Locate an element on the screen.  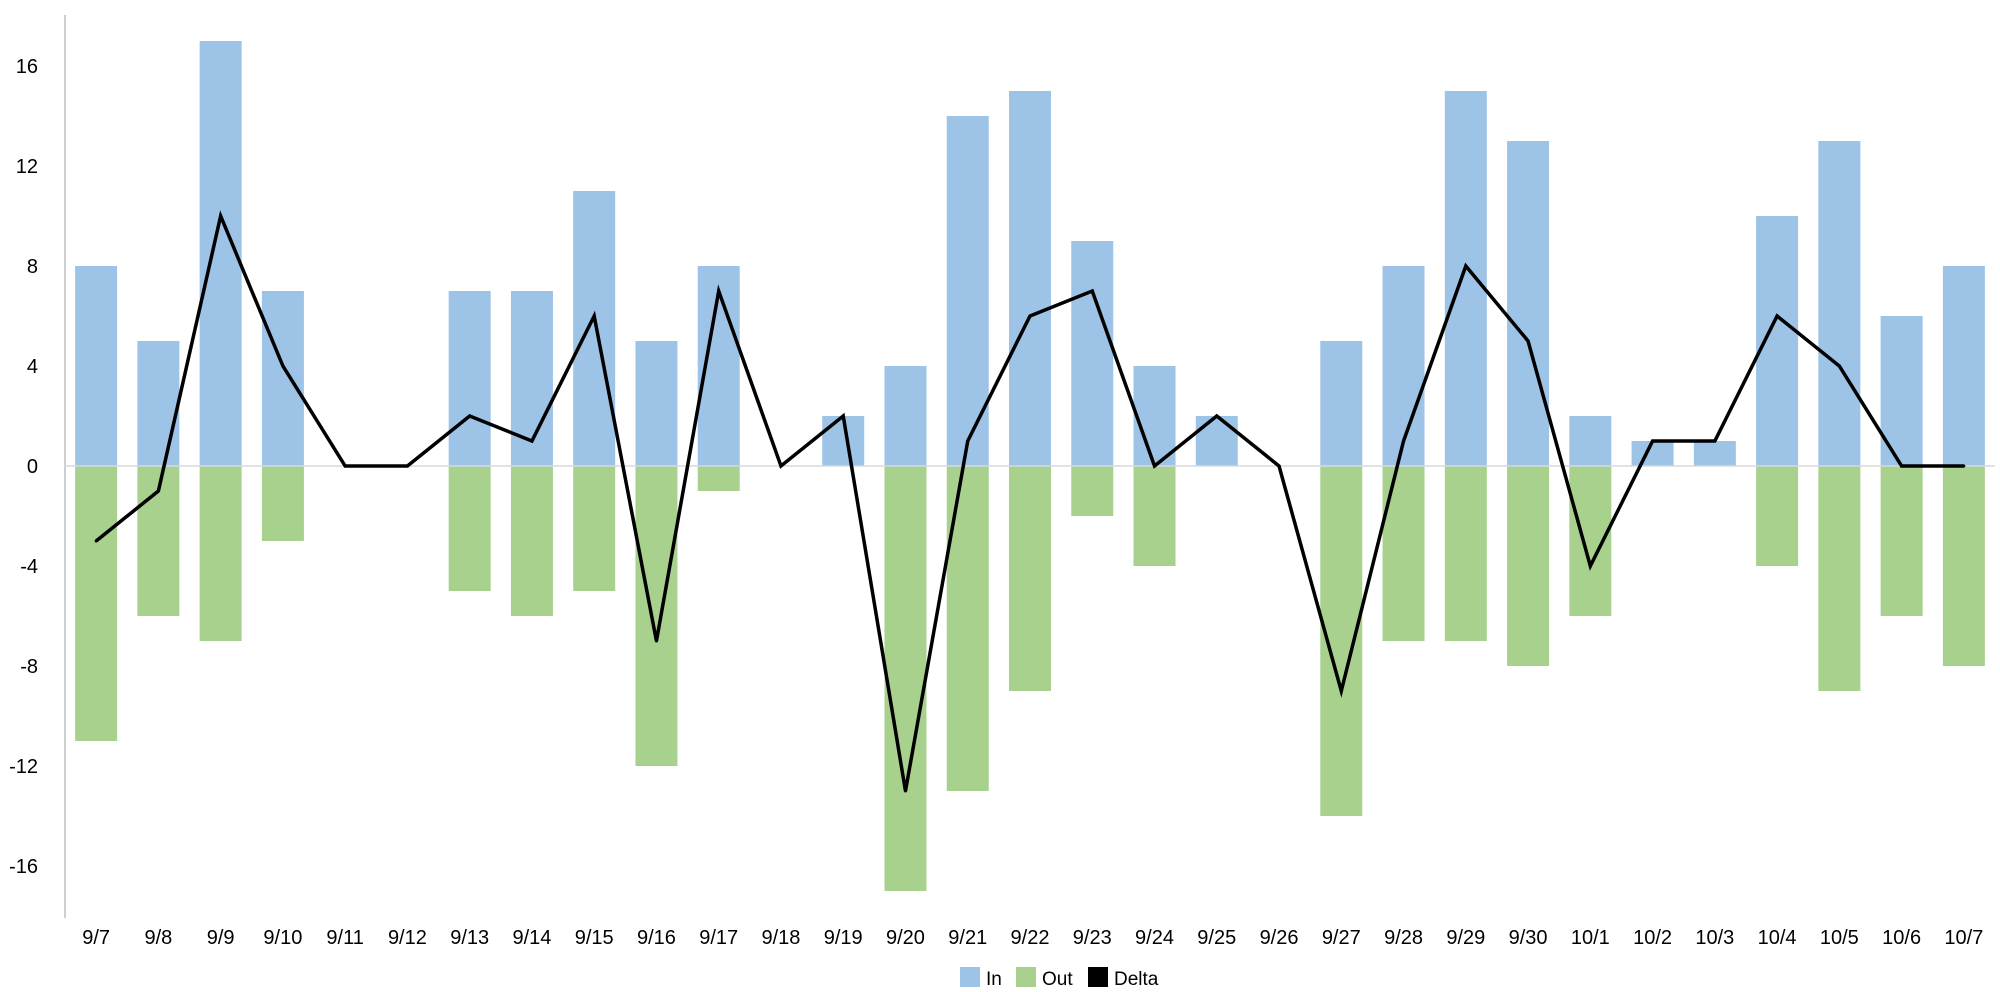
x-tick-label: 9/7 is located at coordinates (96, 938).